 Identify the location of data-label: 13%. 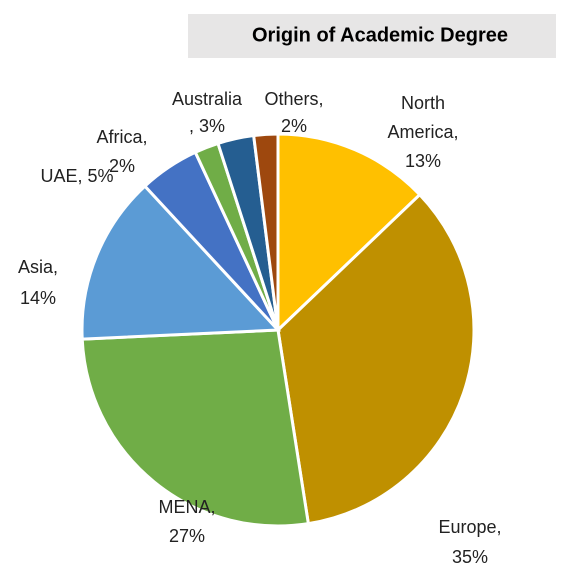
(423, 161).